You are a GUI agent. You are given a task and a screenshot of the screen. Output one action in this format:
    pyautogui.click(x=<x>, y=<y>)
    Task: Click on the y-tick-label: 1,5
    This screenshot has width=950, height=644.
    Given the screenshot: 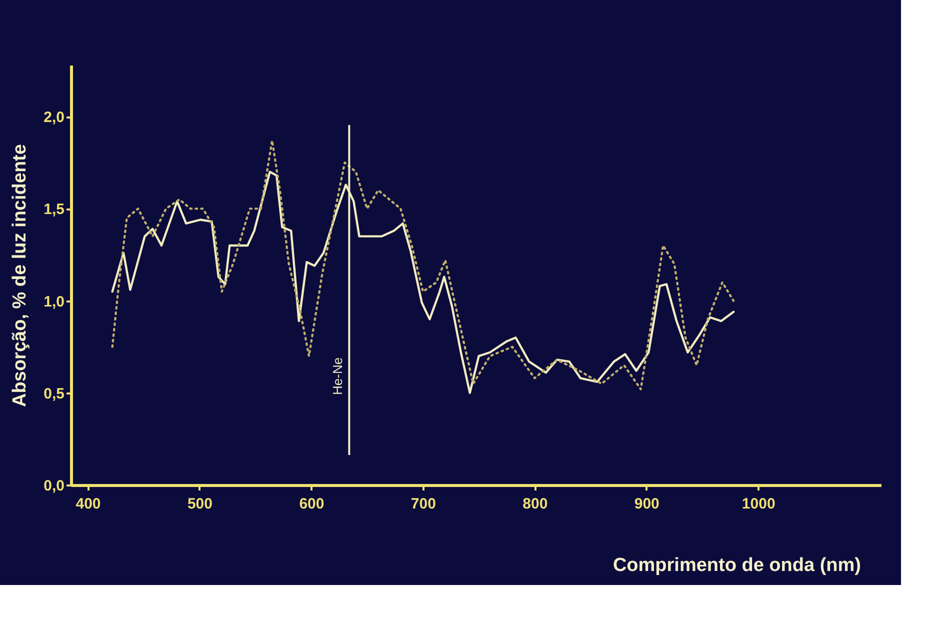 What is the action you would take?
    pyautogui.click(x=54, y=209)
    